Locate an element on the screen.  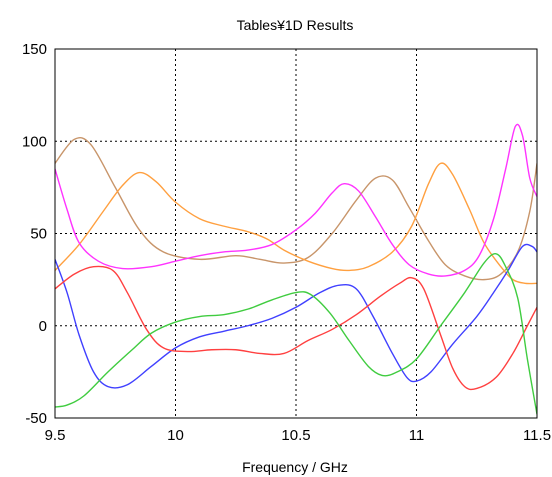
x-tick-label: 10 is located at coordinates (175, 435).